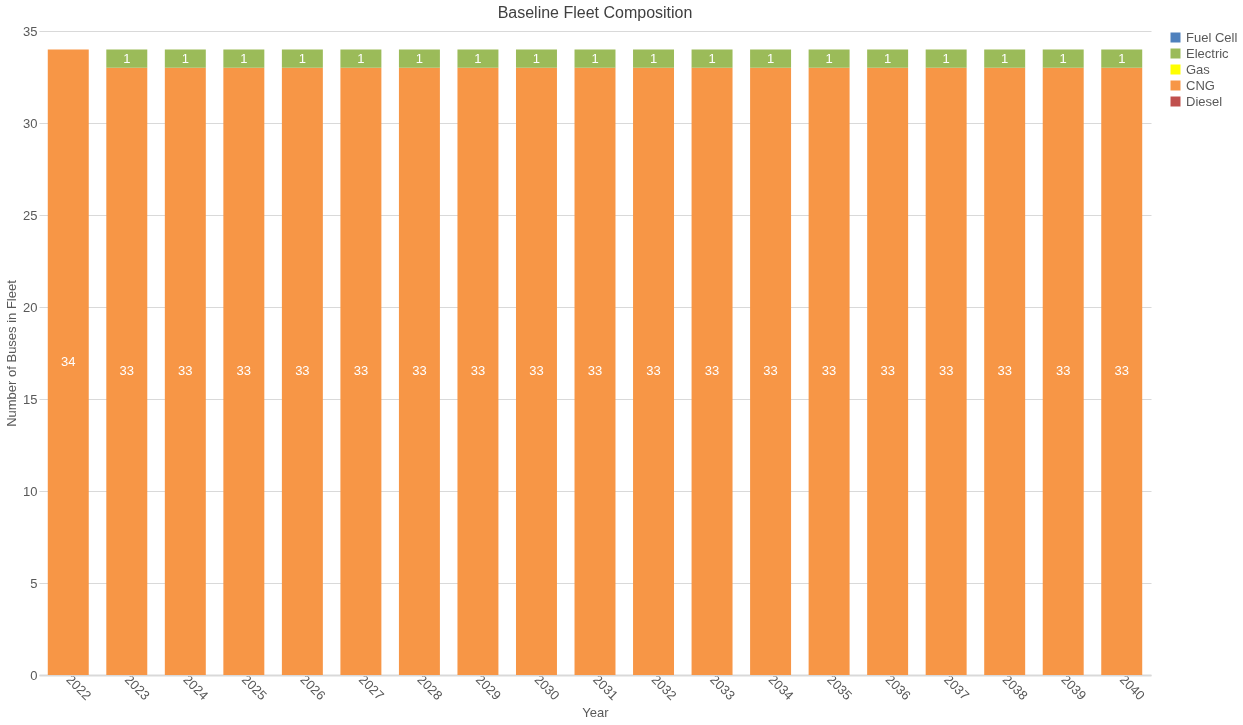 This screenshot has width=1243, height=725. What do you see at coordinates (957, 687) in the screenshot?
I see `x-tick-label: 2037` at bounding box center [957, 687].